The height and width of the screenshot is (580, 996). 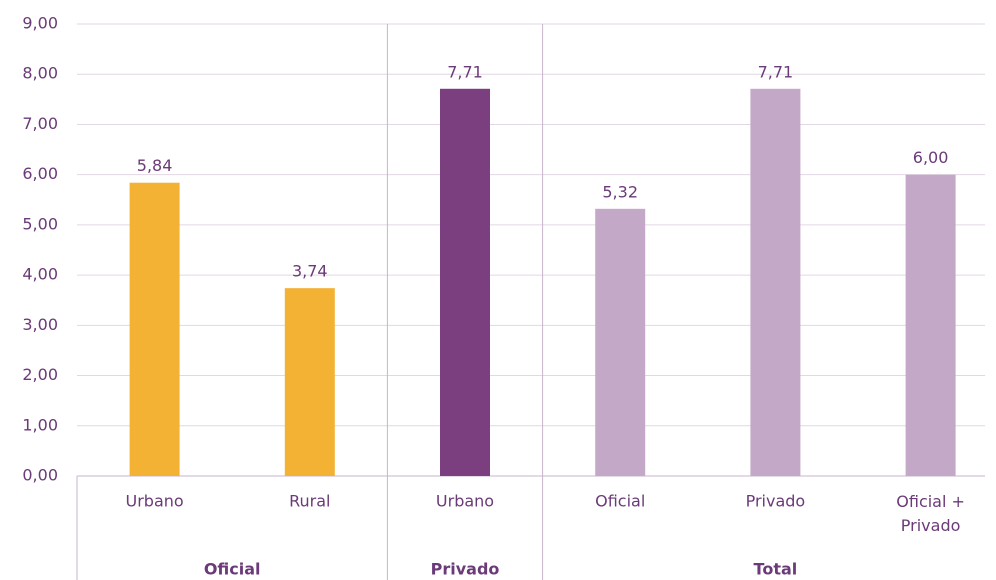 What do you see at coordinates (931, 157) in the screenshot?
I see `value-label: 6,00` at bounding box center [931, 157].